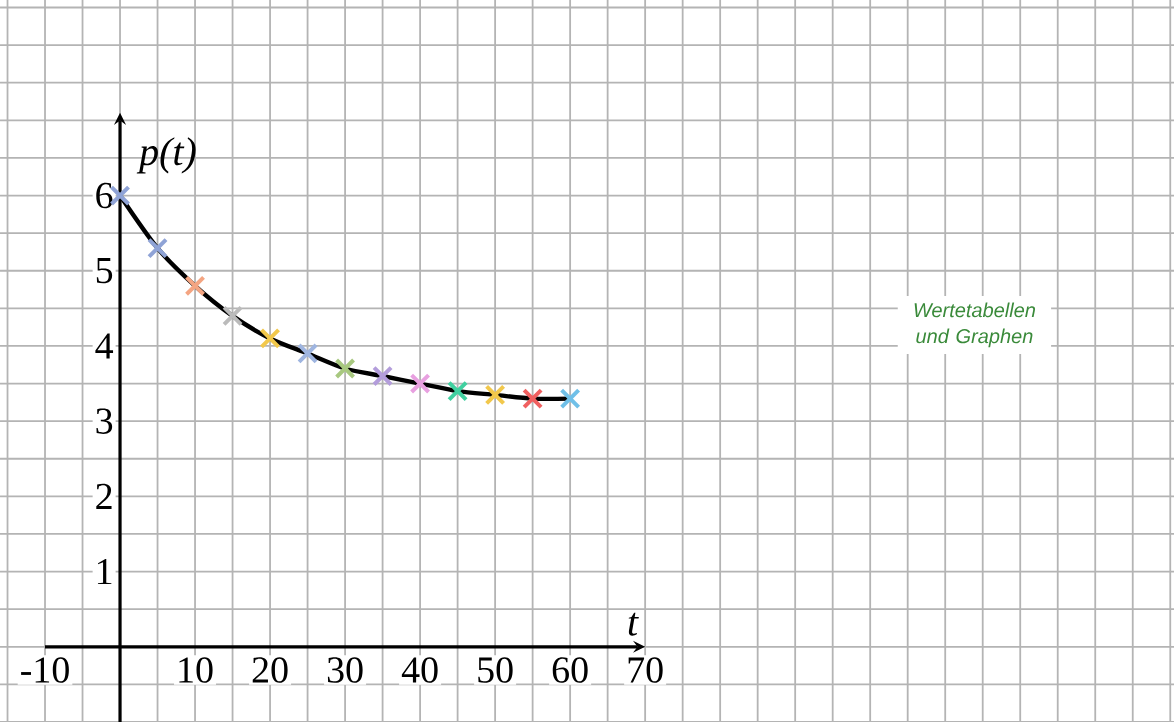  I want to click on y-tick-label: 2, so click(104, 496).